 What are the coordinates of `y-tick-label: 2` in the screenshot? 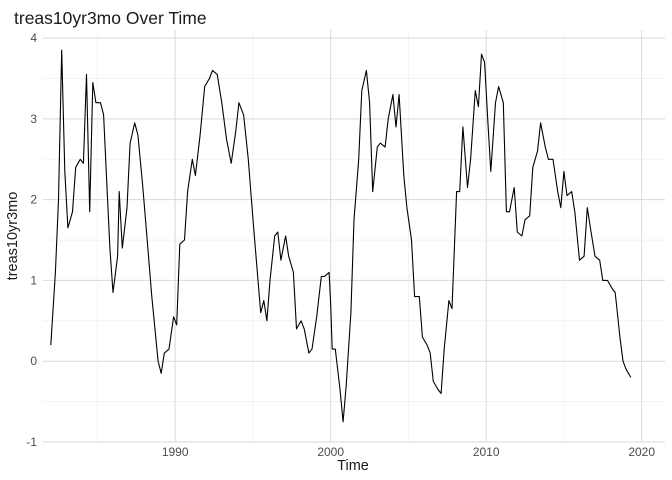 It's located at (33, 200).